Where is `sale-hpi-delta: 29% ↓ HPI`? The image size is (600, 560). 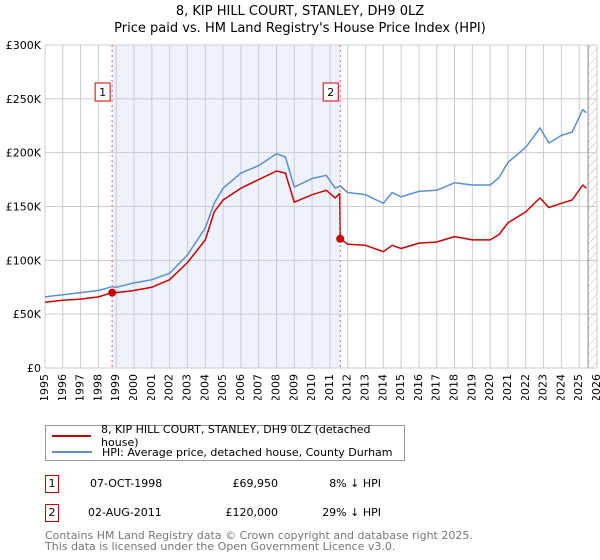
sale-hpi-delta: 29% ↓ HPI is located at coordinates (351, 512).